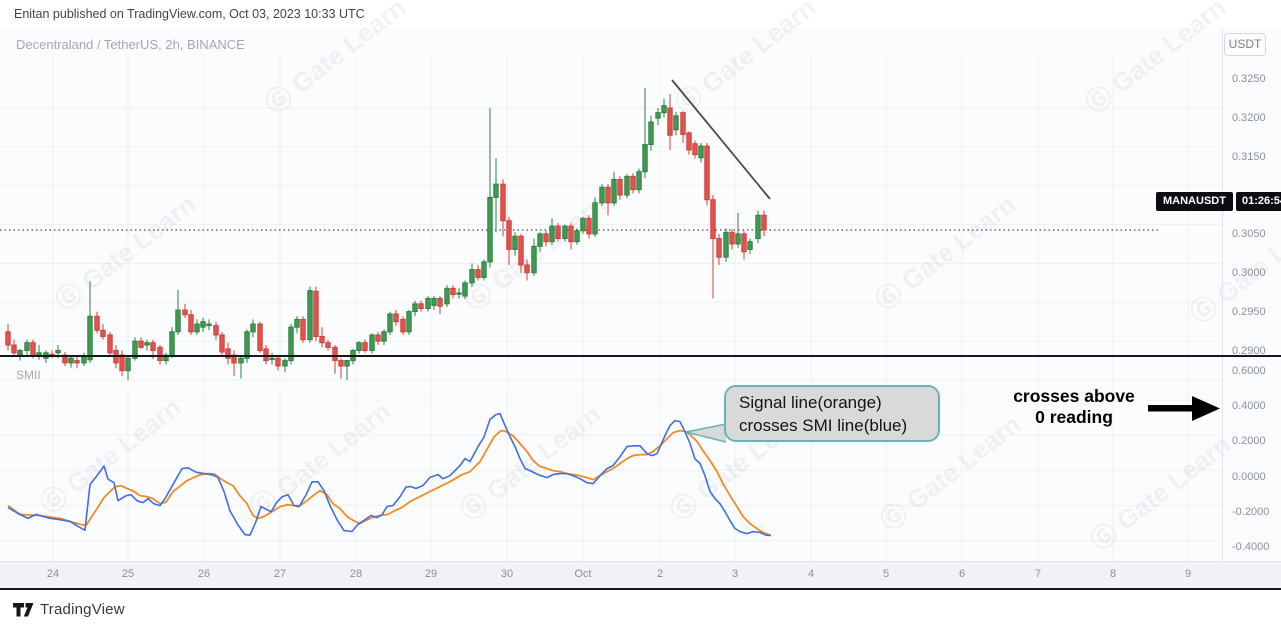 The width and height of the screenshot is (1281, 627). What do you see at coordinates (706, 433) in the screenshot?
I see `callout-tail` at bounding box center [706, 433].